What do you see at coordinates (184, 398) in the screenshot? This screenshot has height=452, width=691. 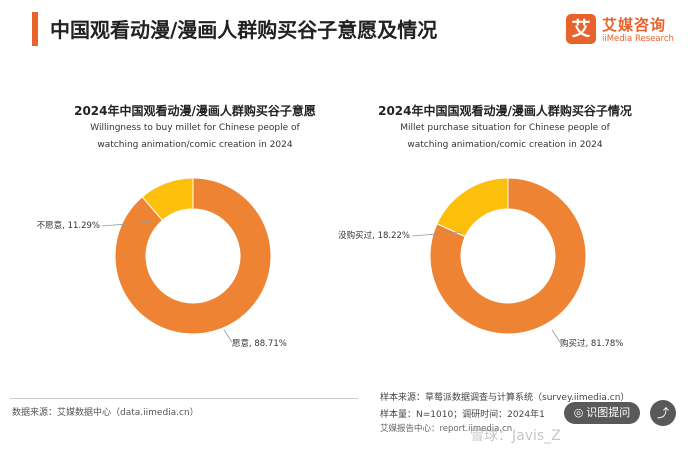 I see `footer-divider` at bounding box center [184, 398].